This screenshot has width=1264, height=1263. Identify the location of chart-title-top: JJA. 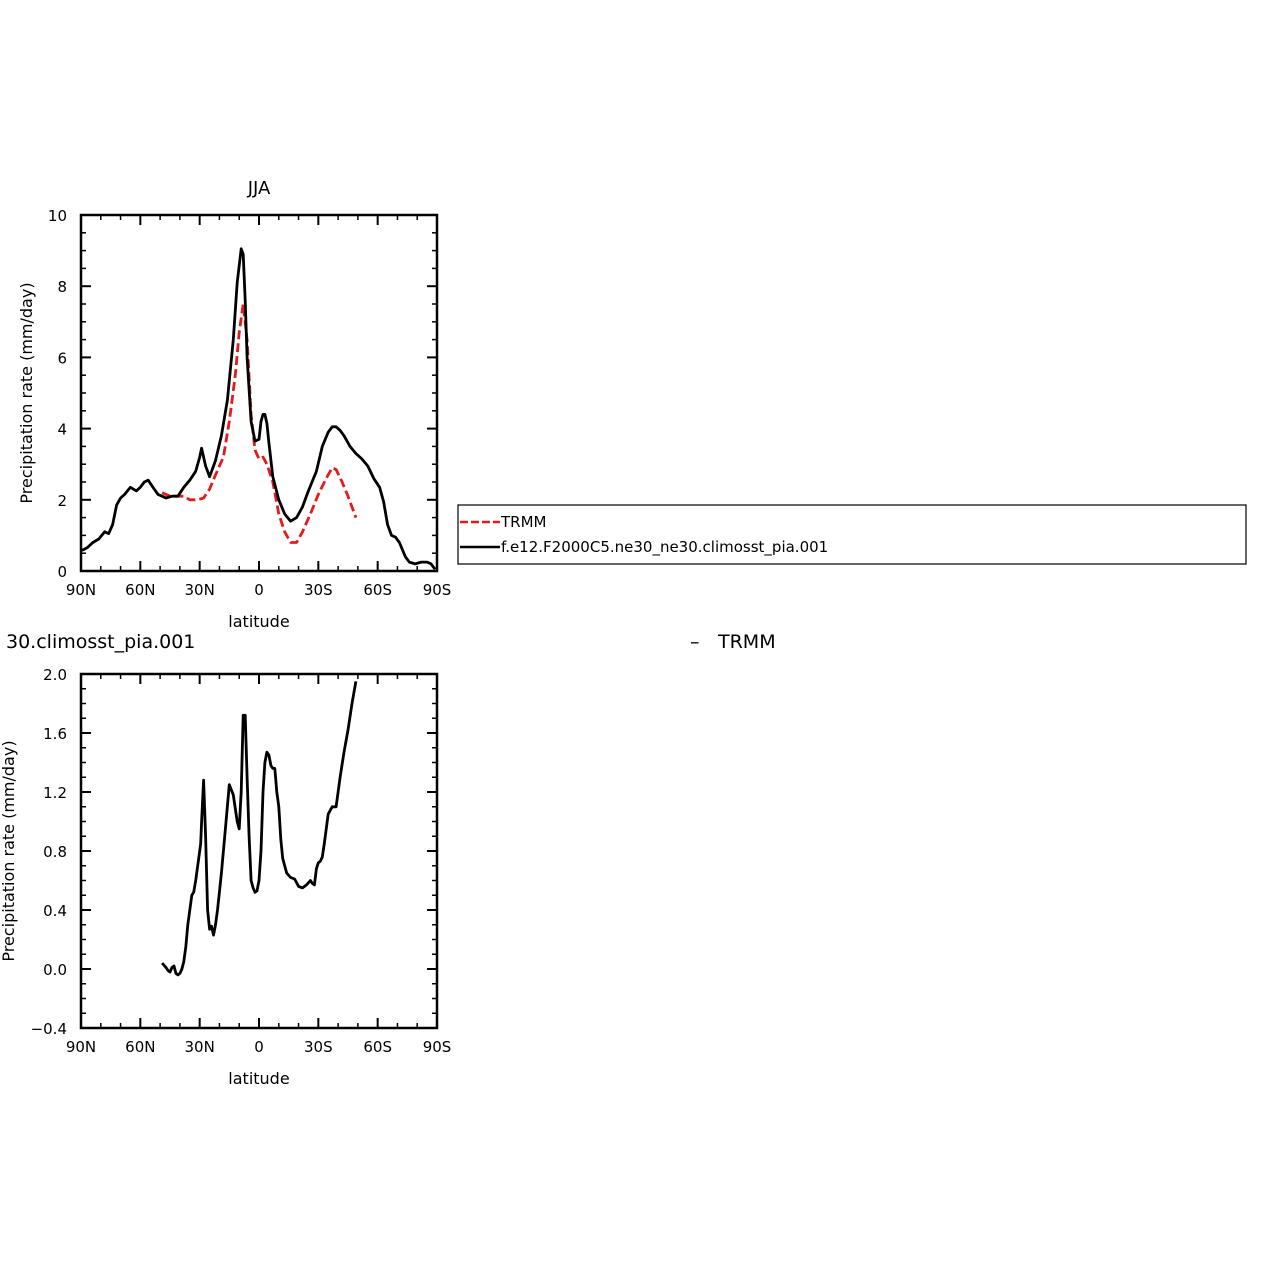
(259, 188).